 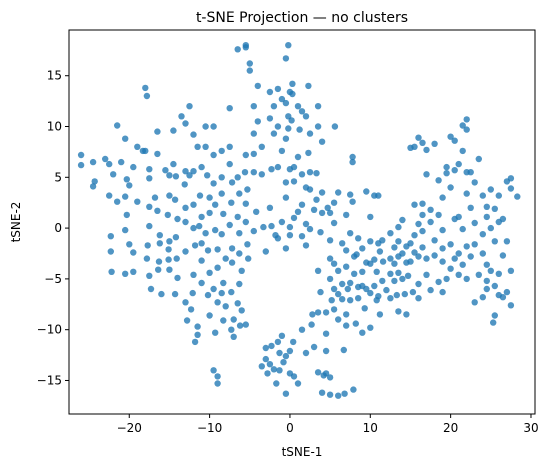 What do you see at coordinates (370, 428) in the screenshot?
I see `x-tick-label: 10` at bounding box center [370, 428].